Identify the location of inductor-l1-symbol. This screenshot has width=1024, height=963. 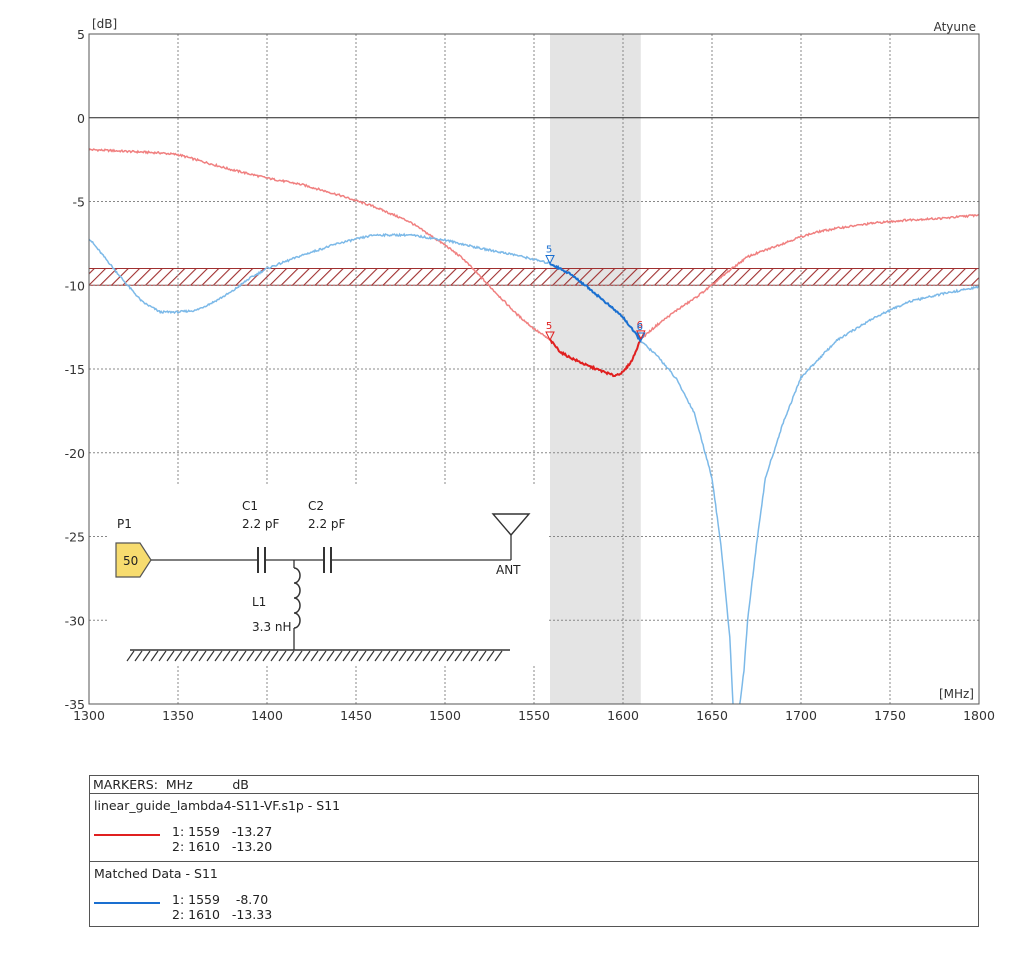
(297, 598).